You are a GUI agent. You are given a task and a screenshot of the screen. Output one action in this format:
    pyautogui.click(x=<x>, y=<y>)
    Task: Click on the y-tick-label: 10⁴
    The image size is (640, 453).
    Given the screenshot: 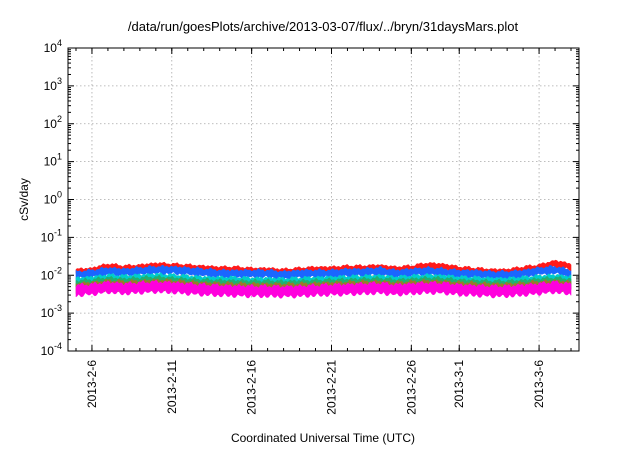 What is the action you would take?
    pyautogui.click(x=53, y=46)
    